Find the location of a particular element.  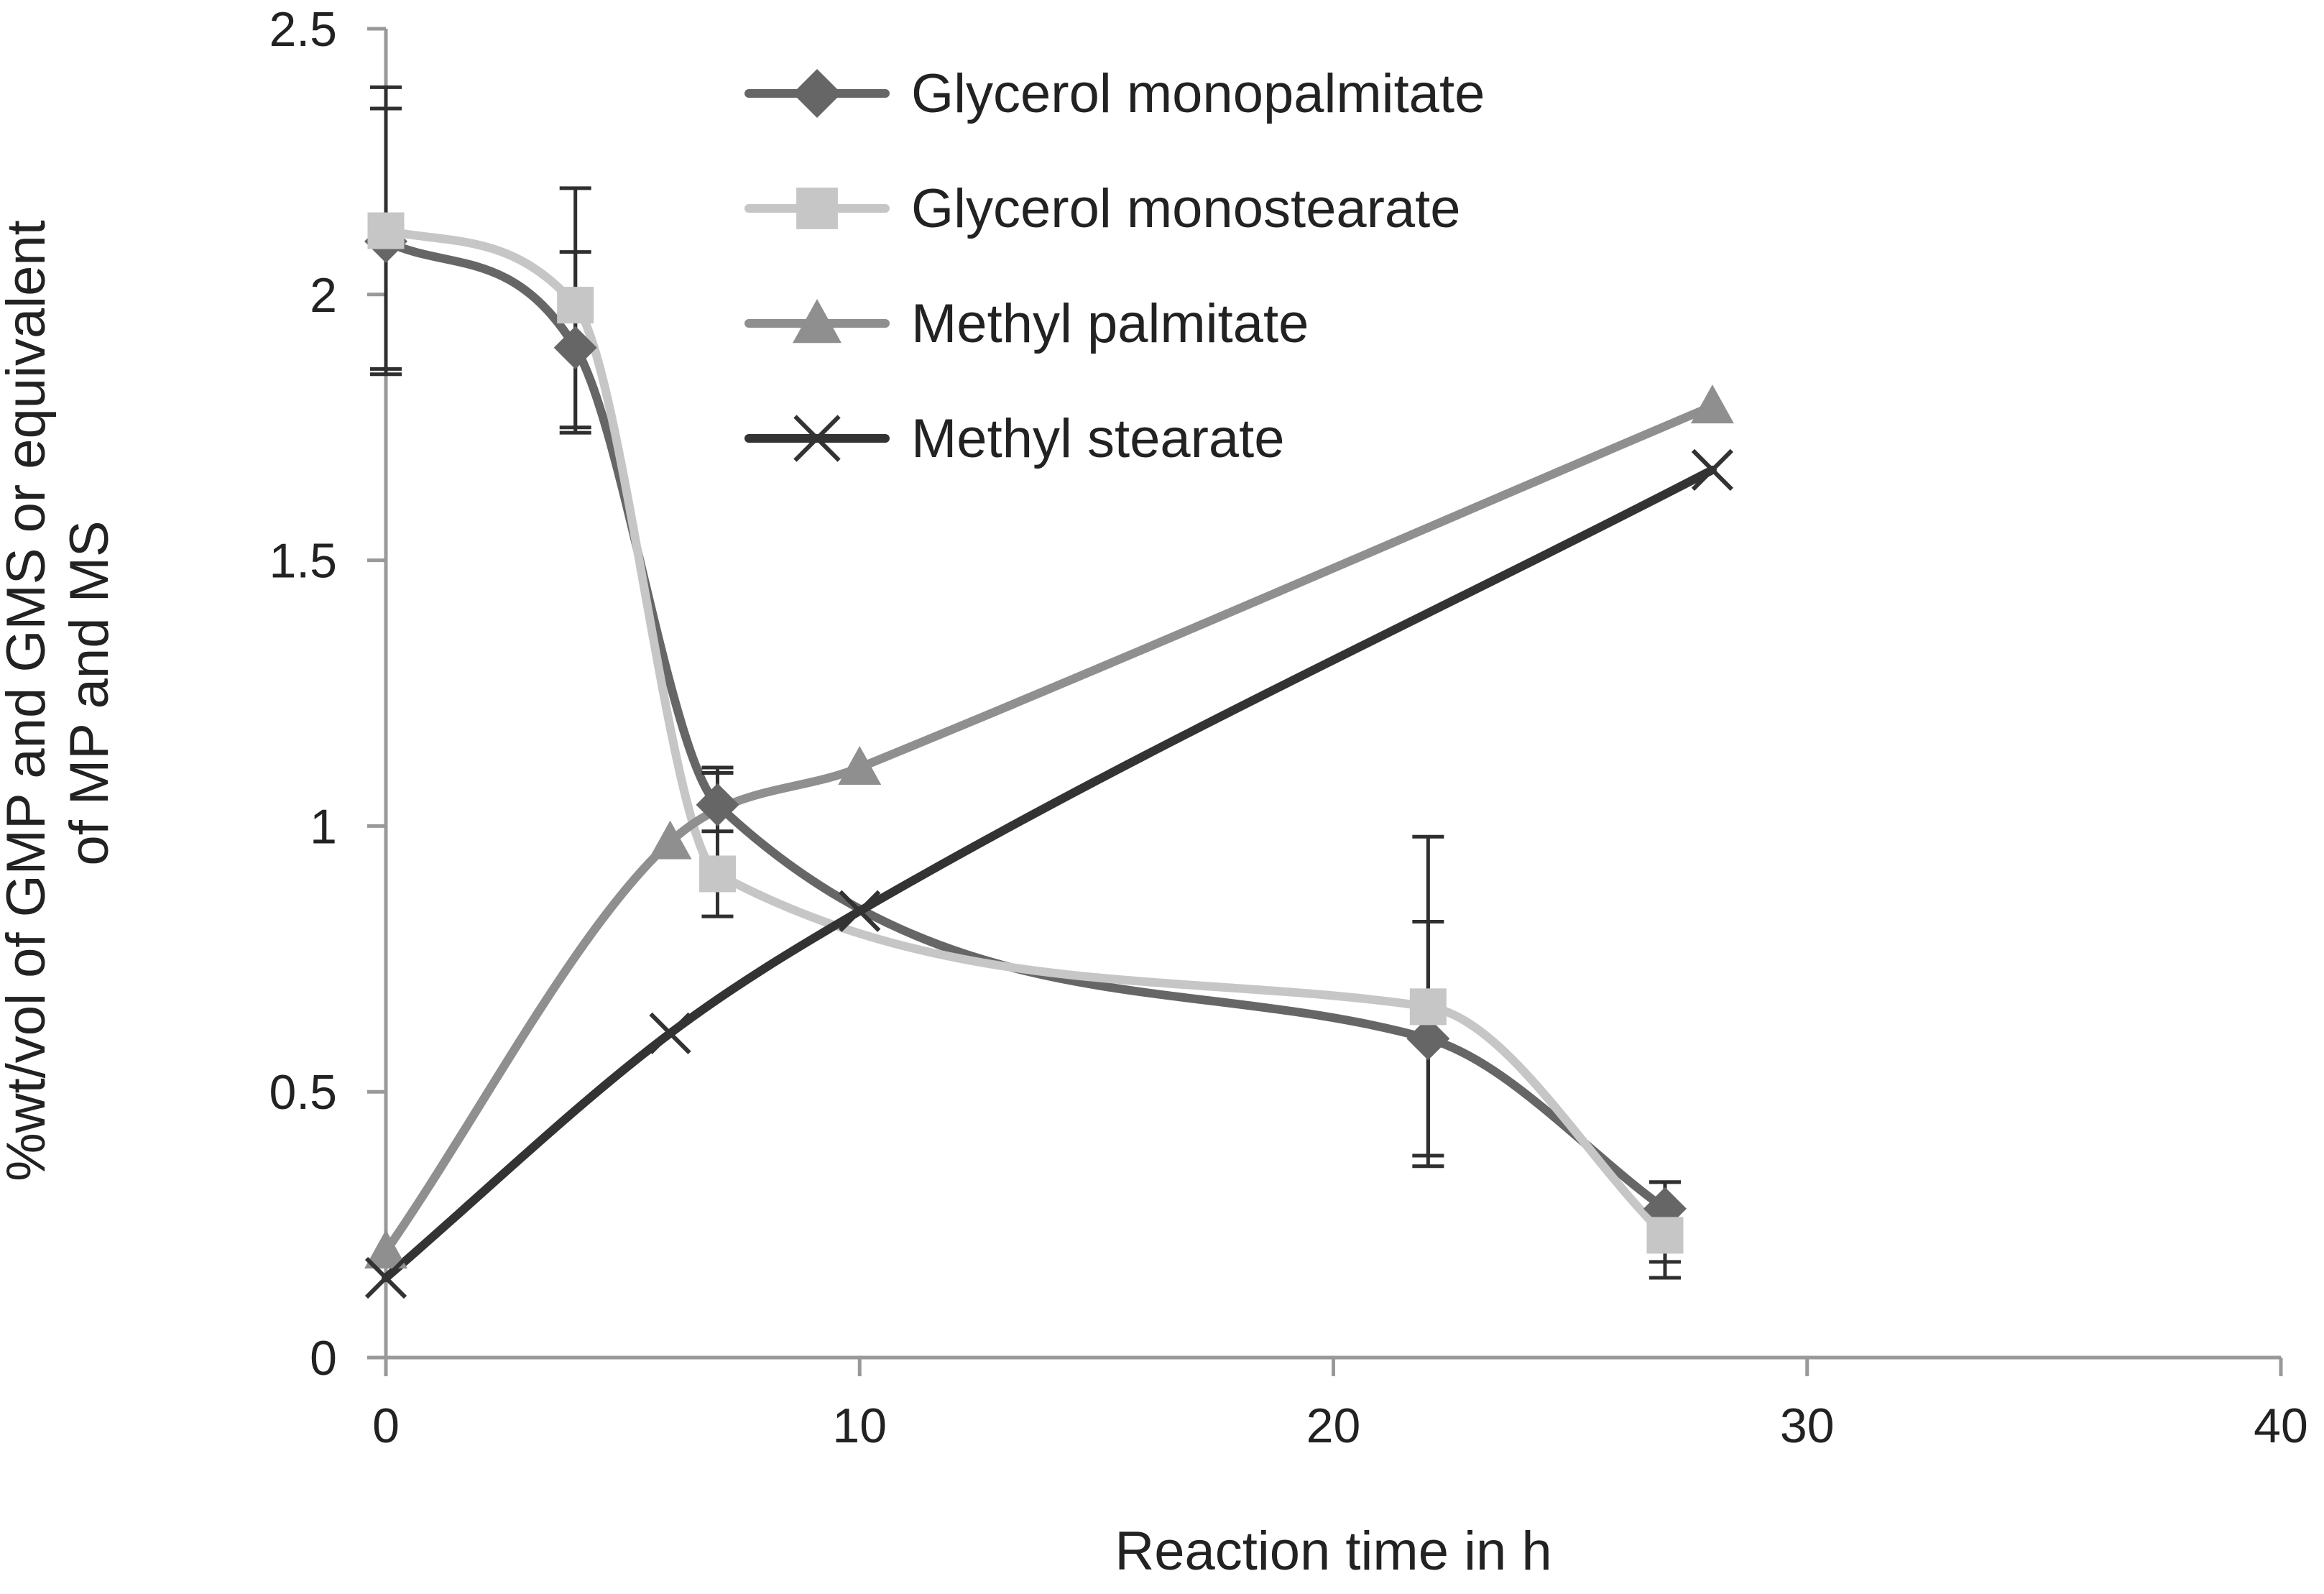

x-tick-label: 30 is located at coordinates (1807, 1426).